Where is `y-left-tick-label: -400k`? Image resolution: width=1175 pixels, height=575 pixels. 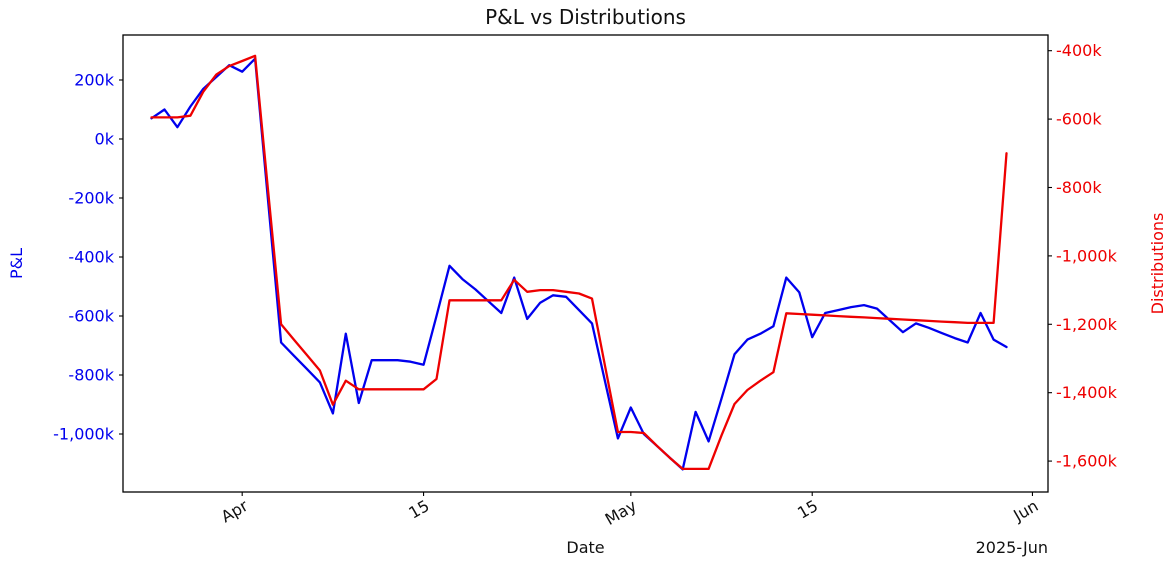 y-left-tick-label: -400k is located at coordinates (91, 256).